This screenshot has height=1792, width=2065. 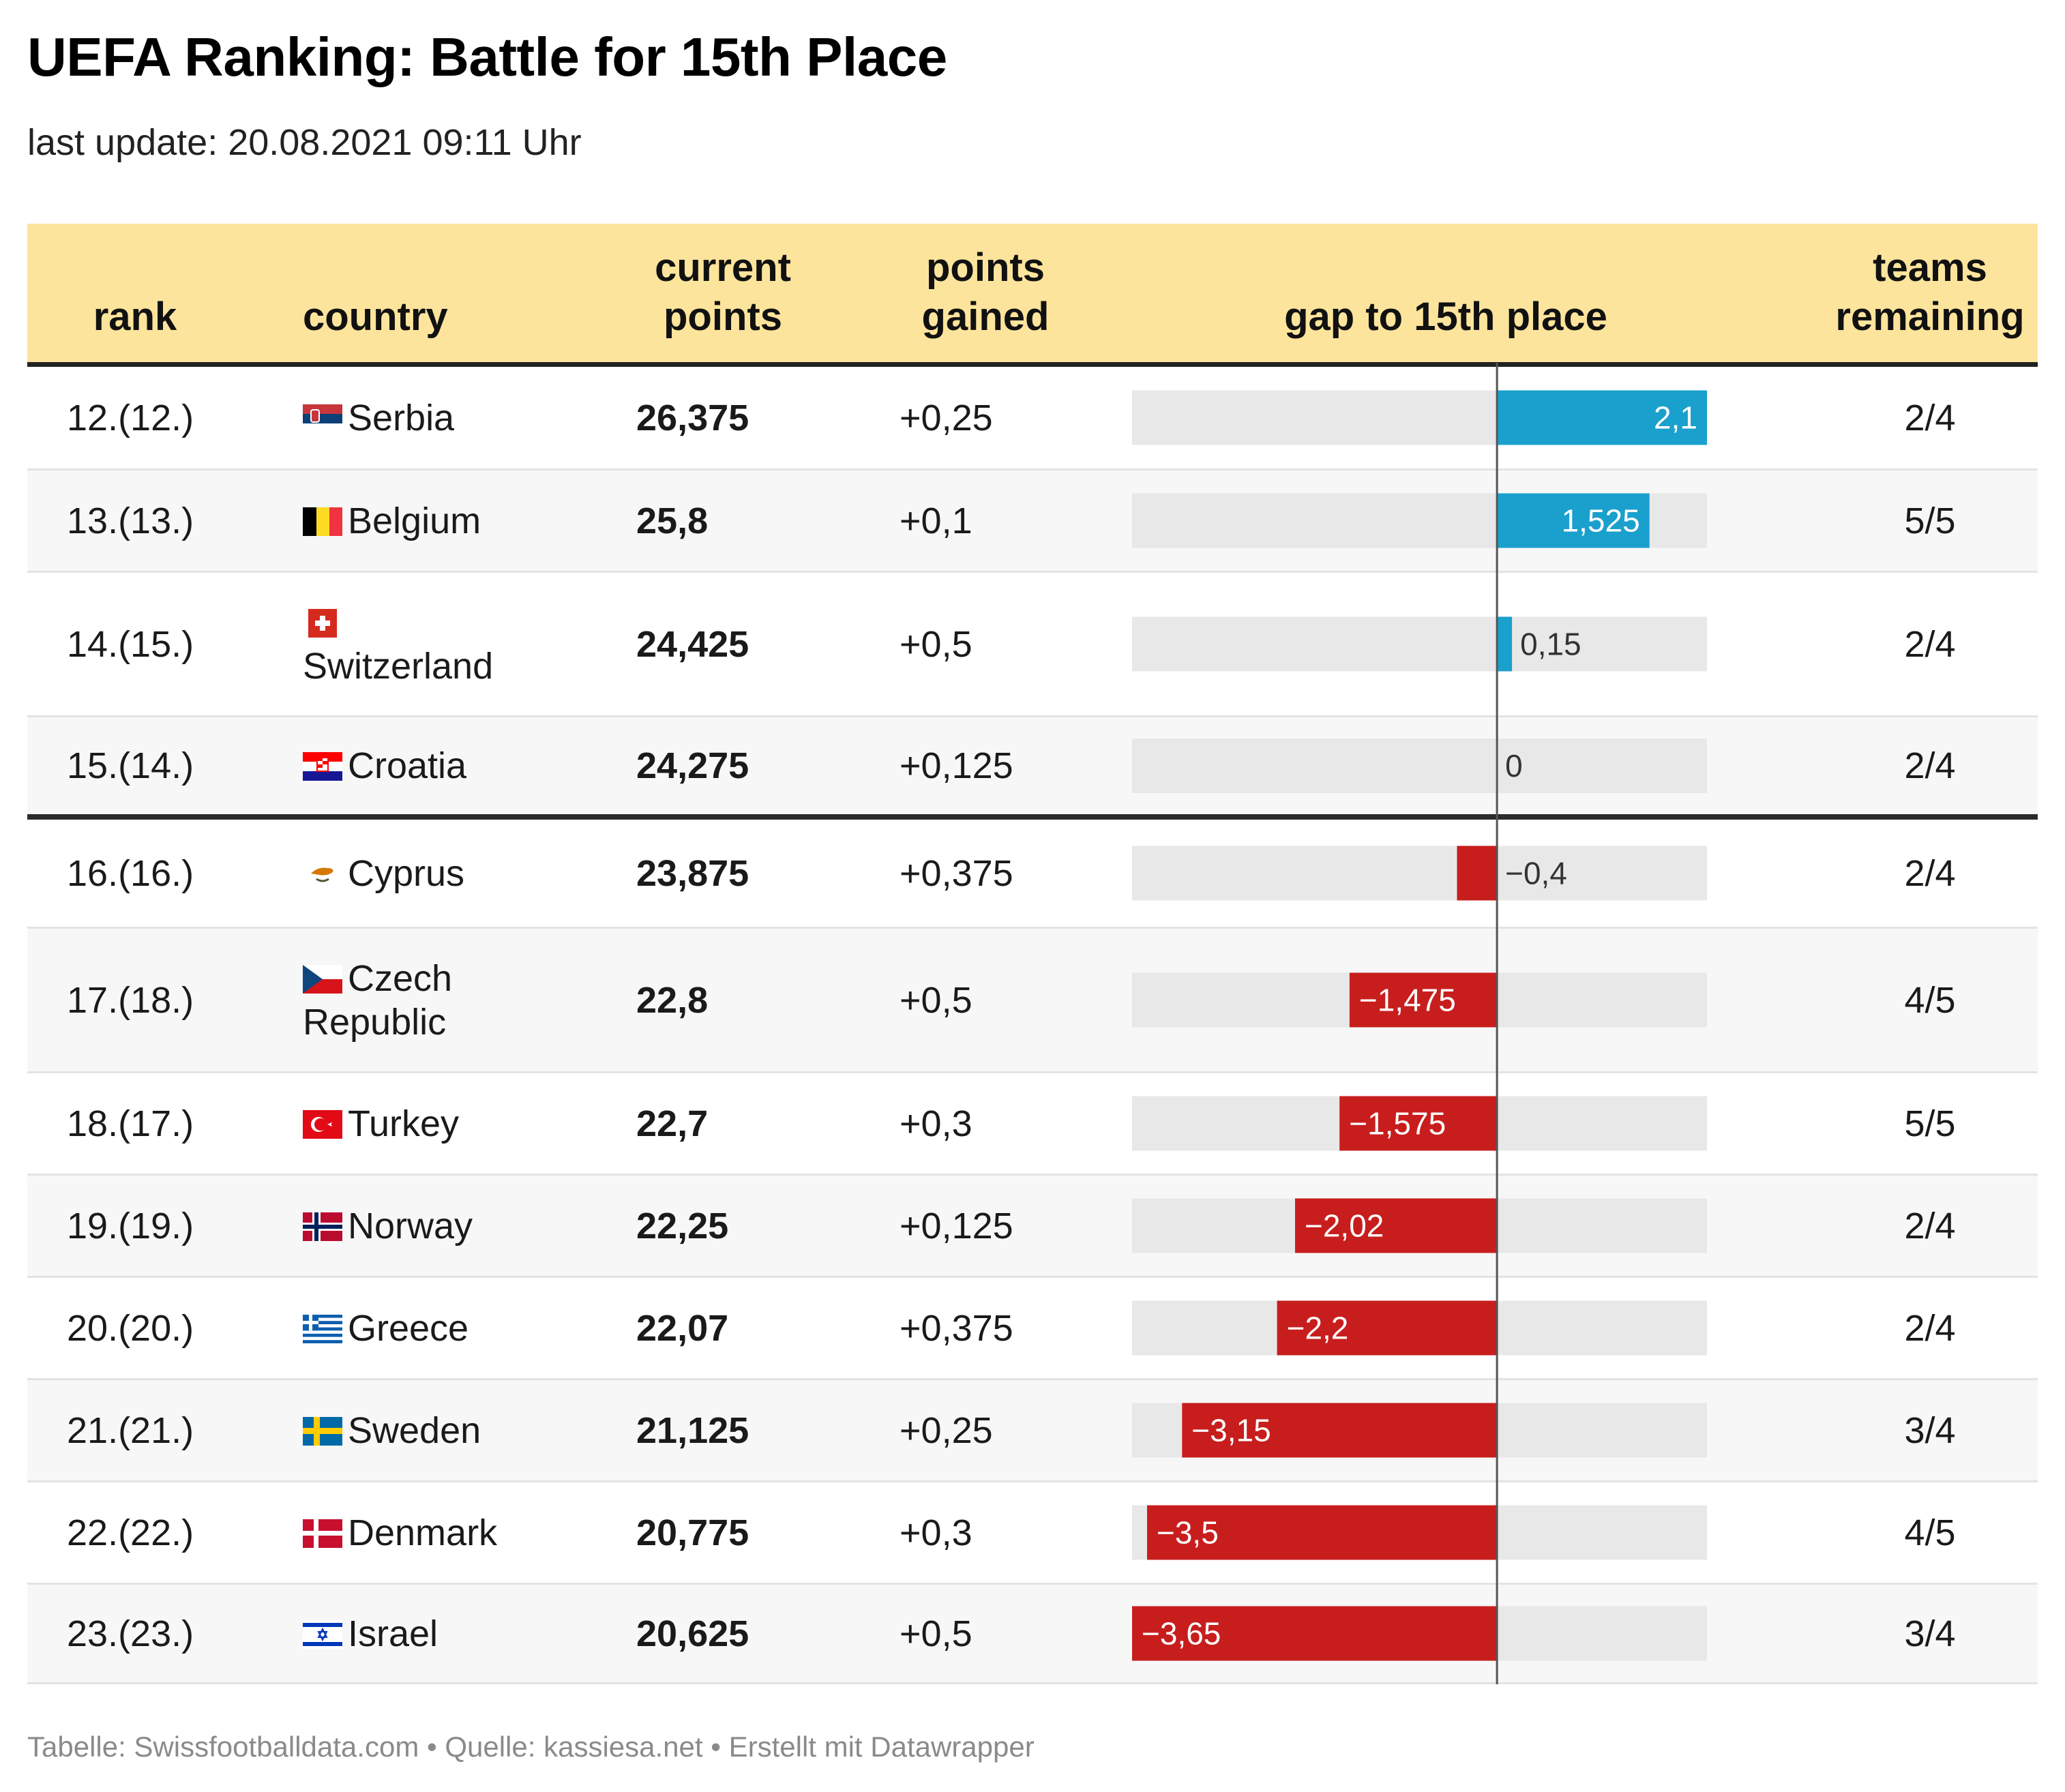 What do you see at coordinates (323, 979) in the screenshot?
I see `czech-flag-icon` at bounding box center [323, 979].